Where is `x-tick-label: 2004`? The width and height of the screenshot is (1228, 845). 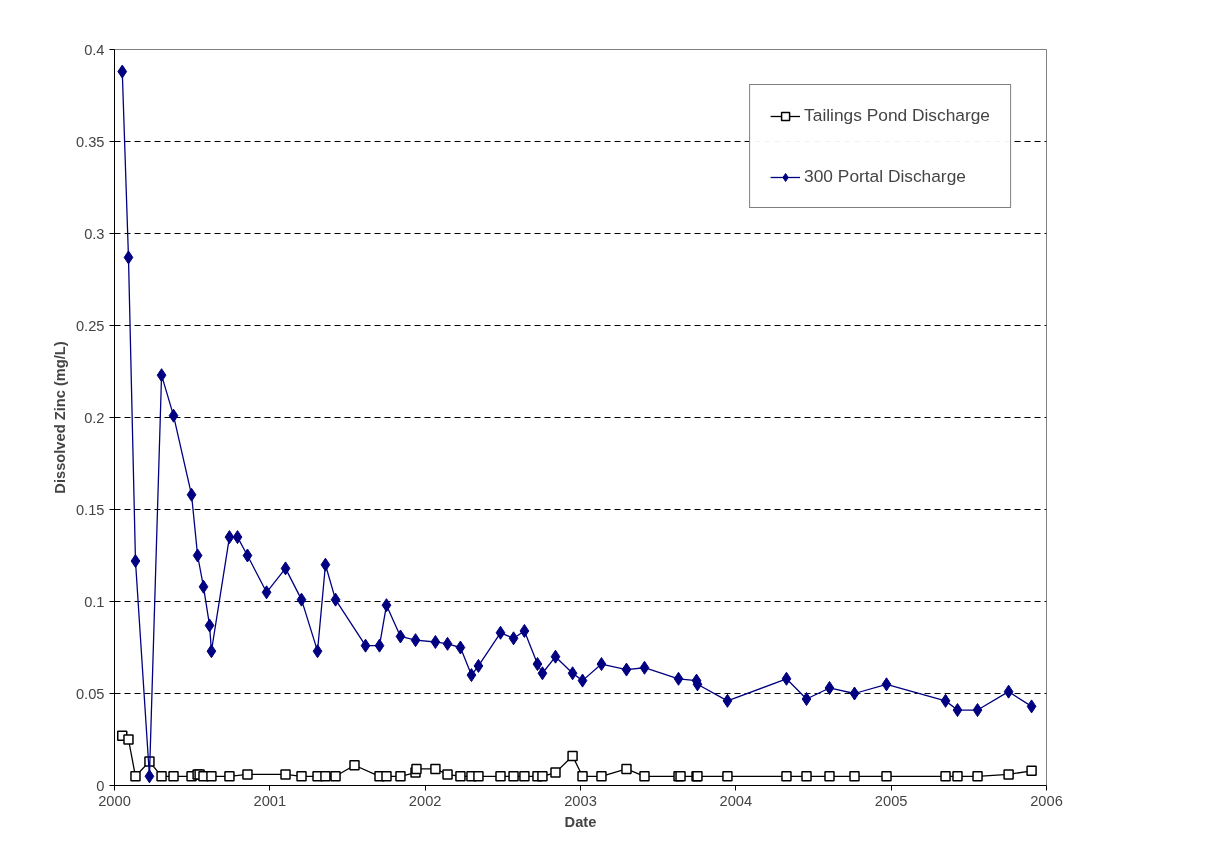
x-tick-label: 2004 is located at coordinates (736, 800).